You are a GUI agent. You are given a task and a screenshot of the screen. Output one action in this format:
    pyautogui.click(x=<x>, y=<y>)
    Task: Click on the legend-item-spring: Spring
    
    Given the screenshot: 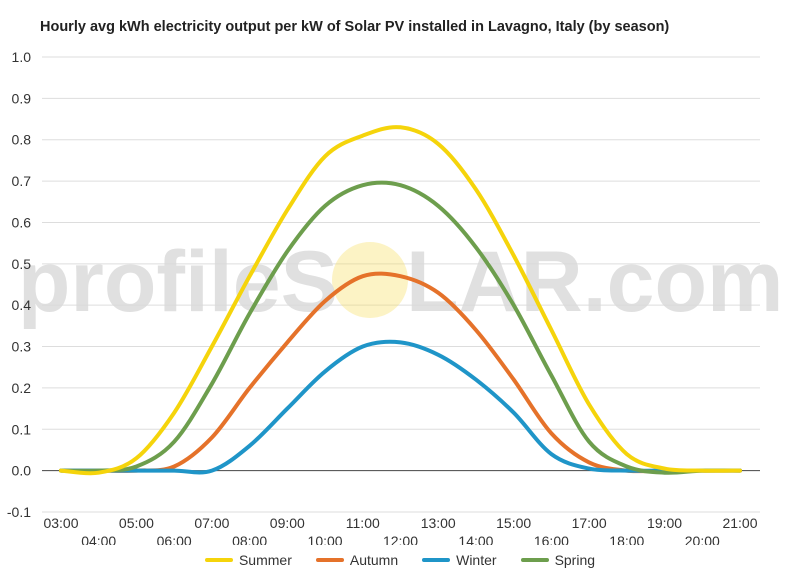 What is the action you would take?
    pyautogui.click(x=558, y=560)
    